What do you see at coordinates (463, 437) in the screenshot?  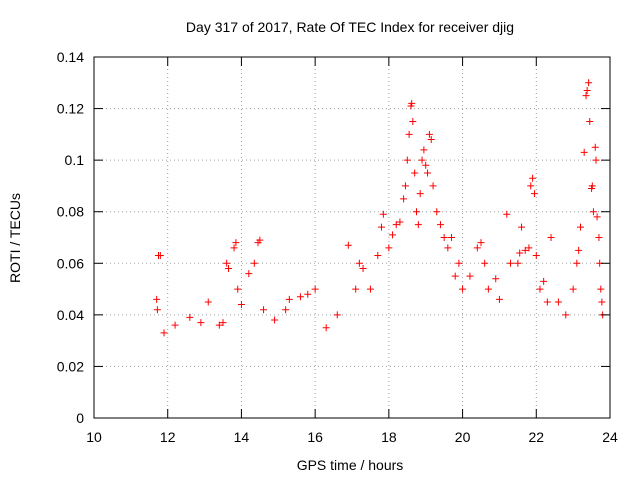 I see `x-tick-label: 20` at bounding box center [463, 437].